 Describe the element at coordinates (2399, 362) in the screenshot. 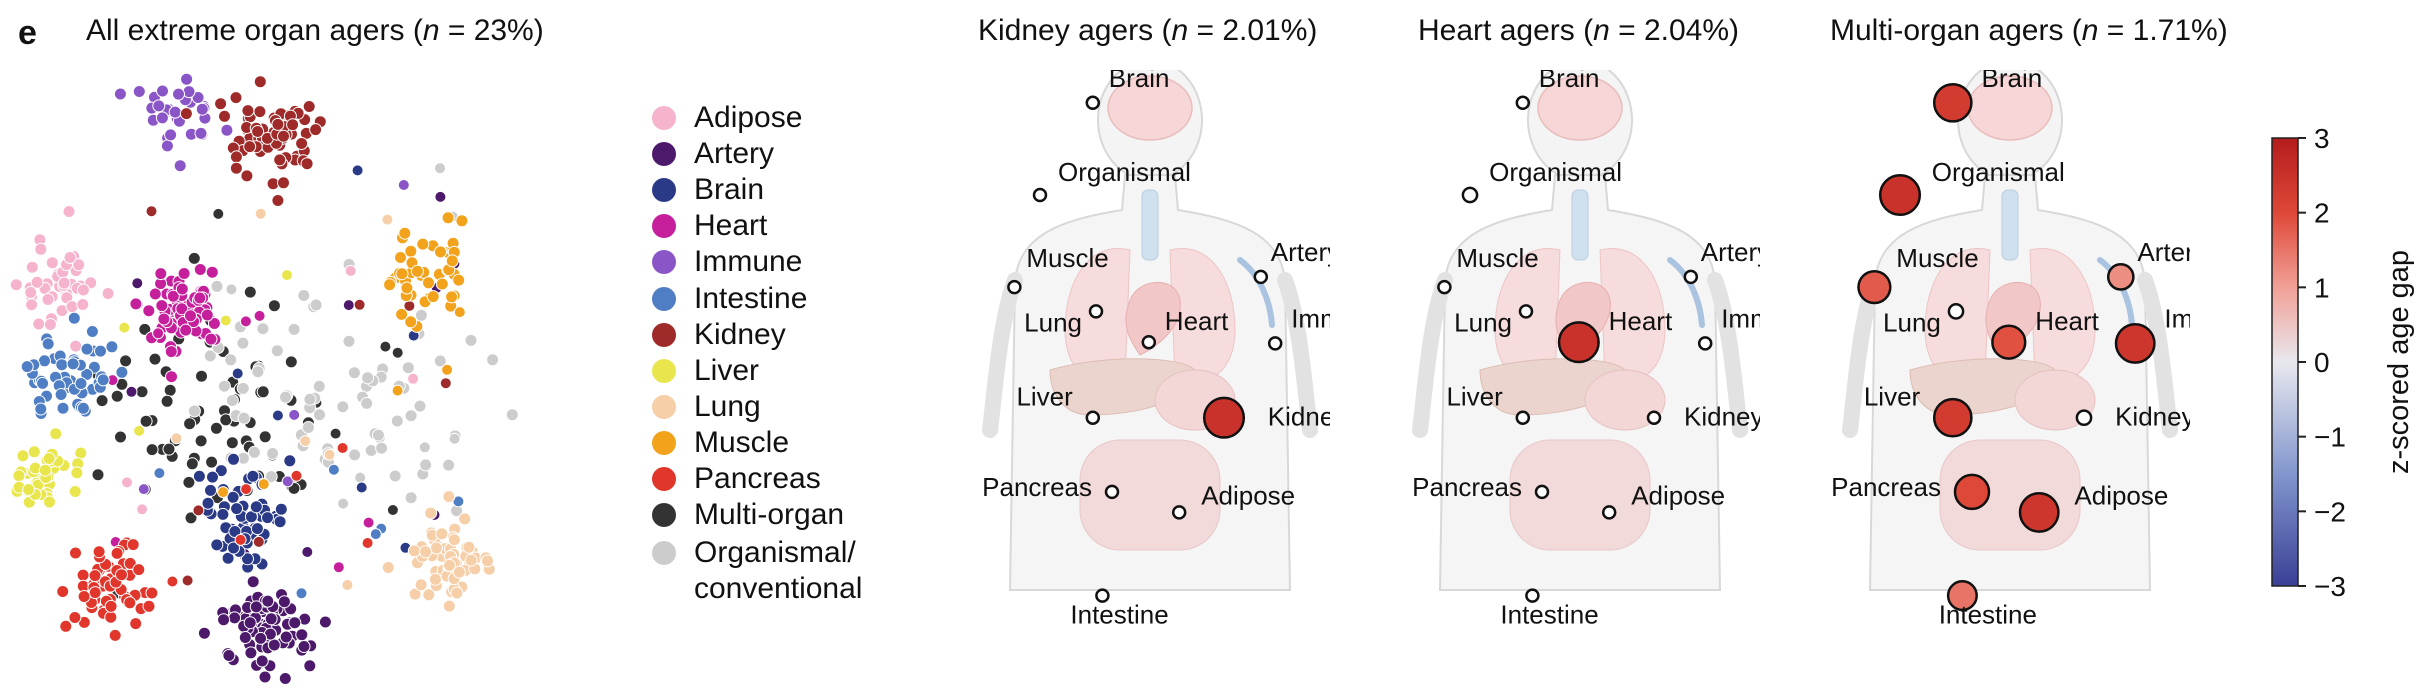

I see `colorbar-label: z-scored age gap` at that location.